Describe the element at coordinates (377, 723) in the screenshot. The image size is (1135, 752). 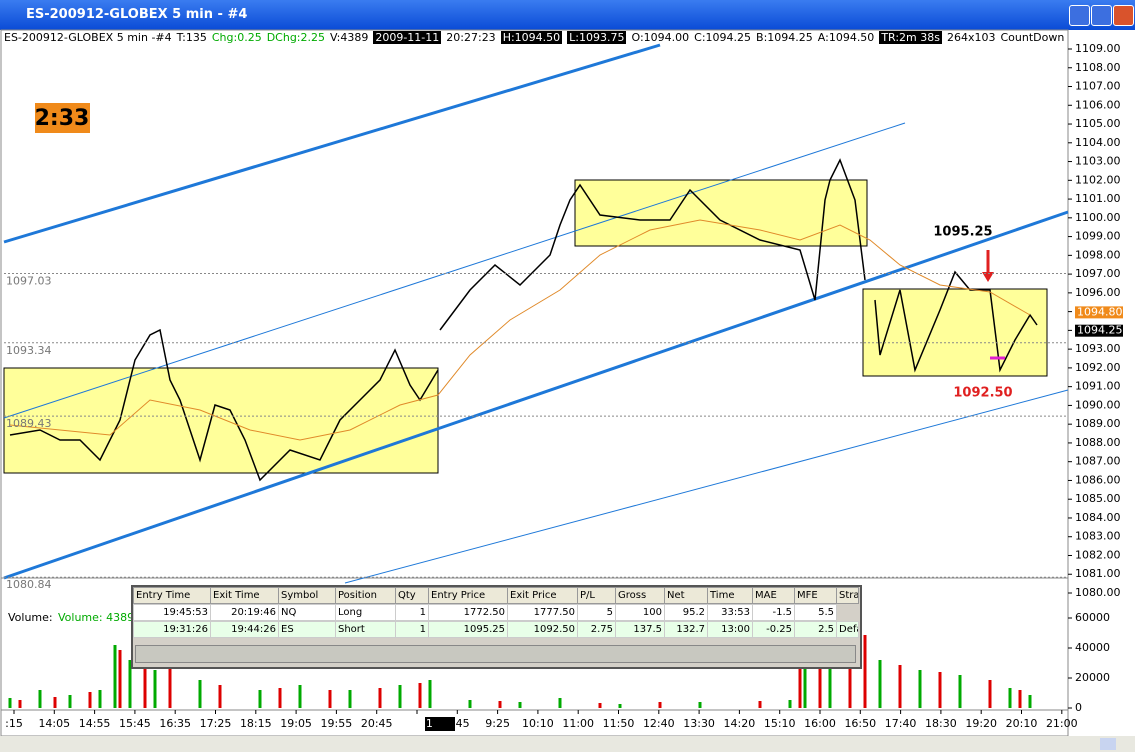
I see `x-tick-label: 20:45` at that location.